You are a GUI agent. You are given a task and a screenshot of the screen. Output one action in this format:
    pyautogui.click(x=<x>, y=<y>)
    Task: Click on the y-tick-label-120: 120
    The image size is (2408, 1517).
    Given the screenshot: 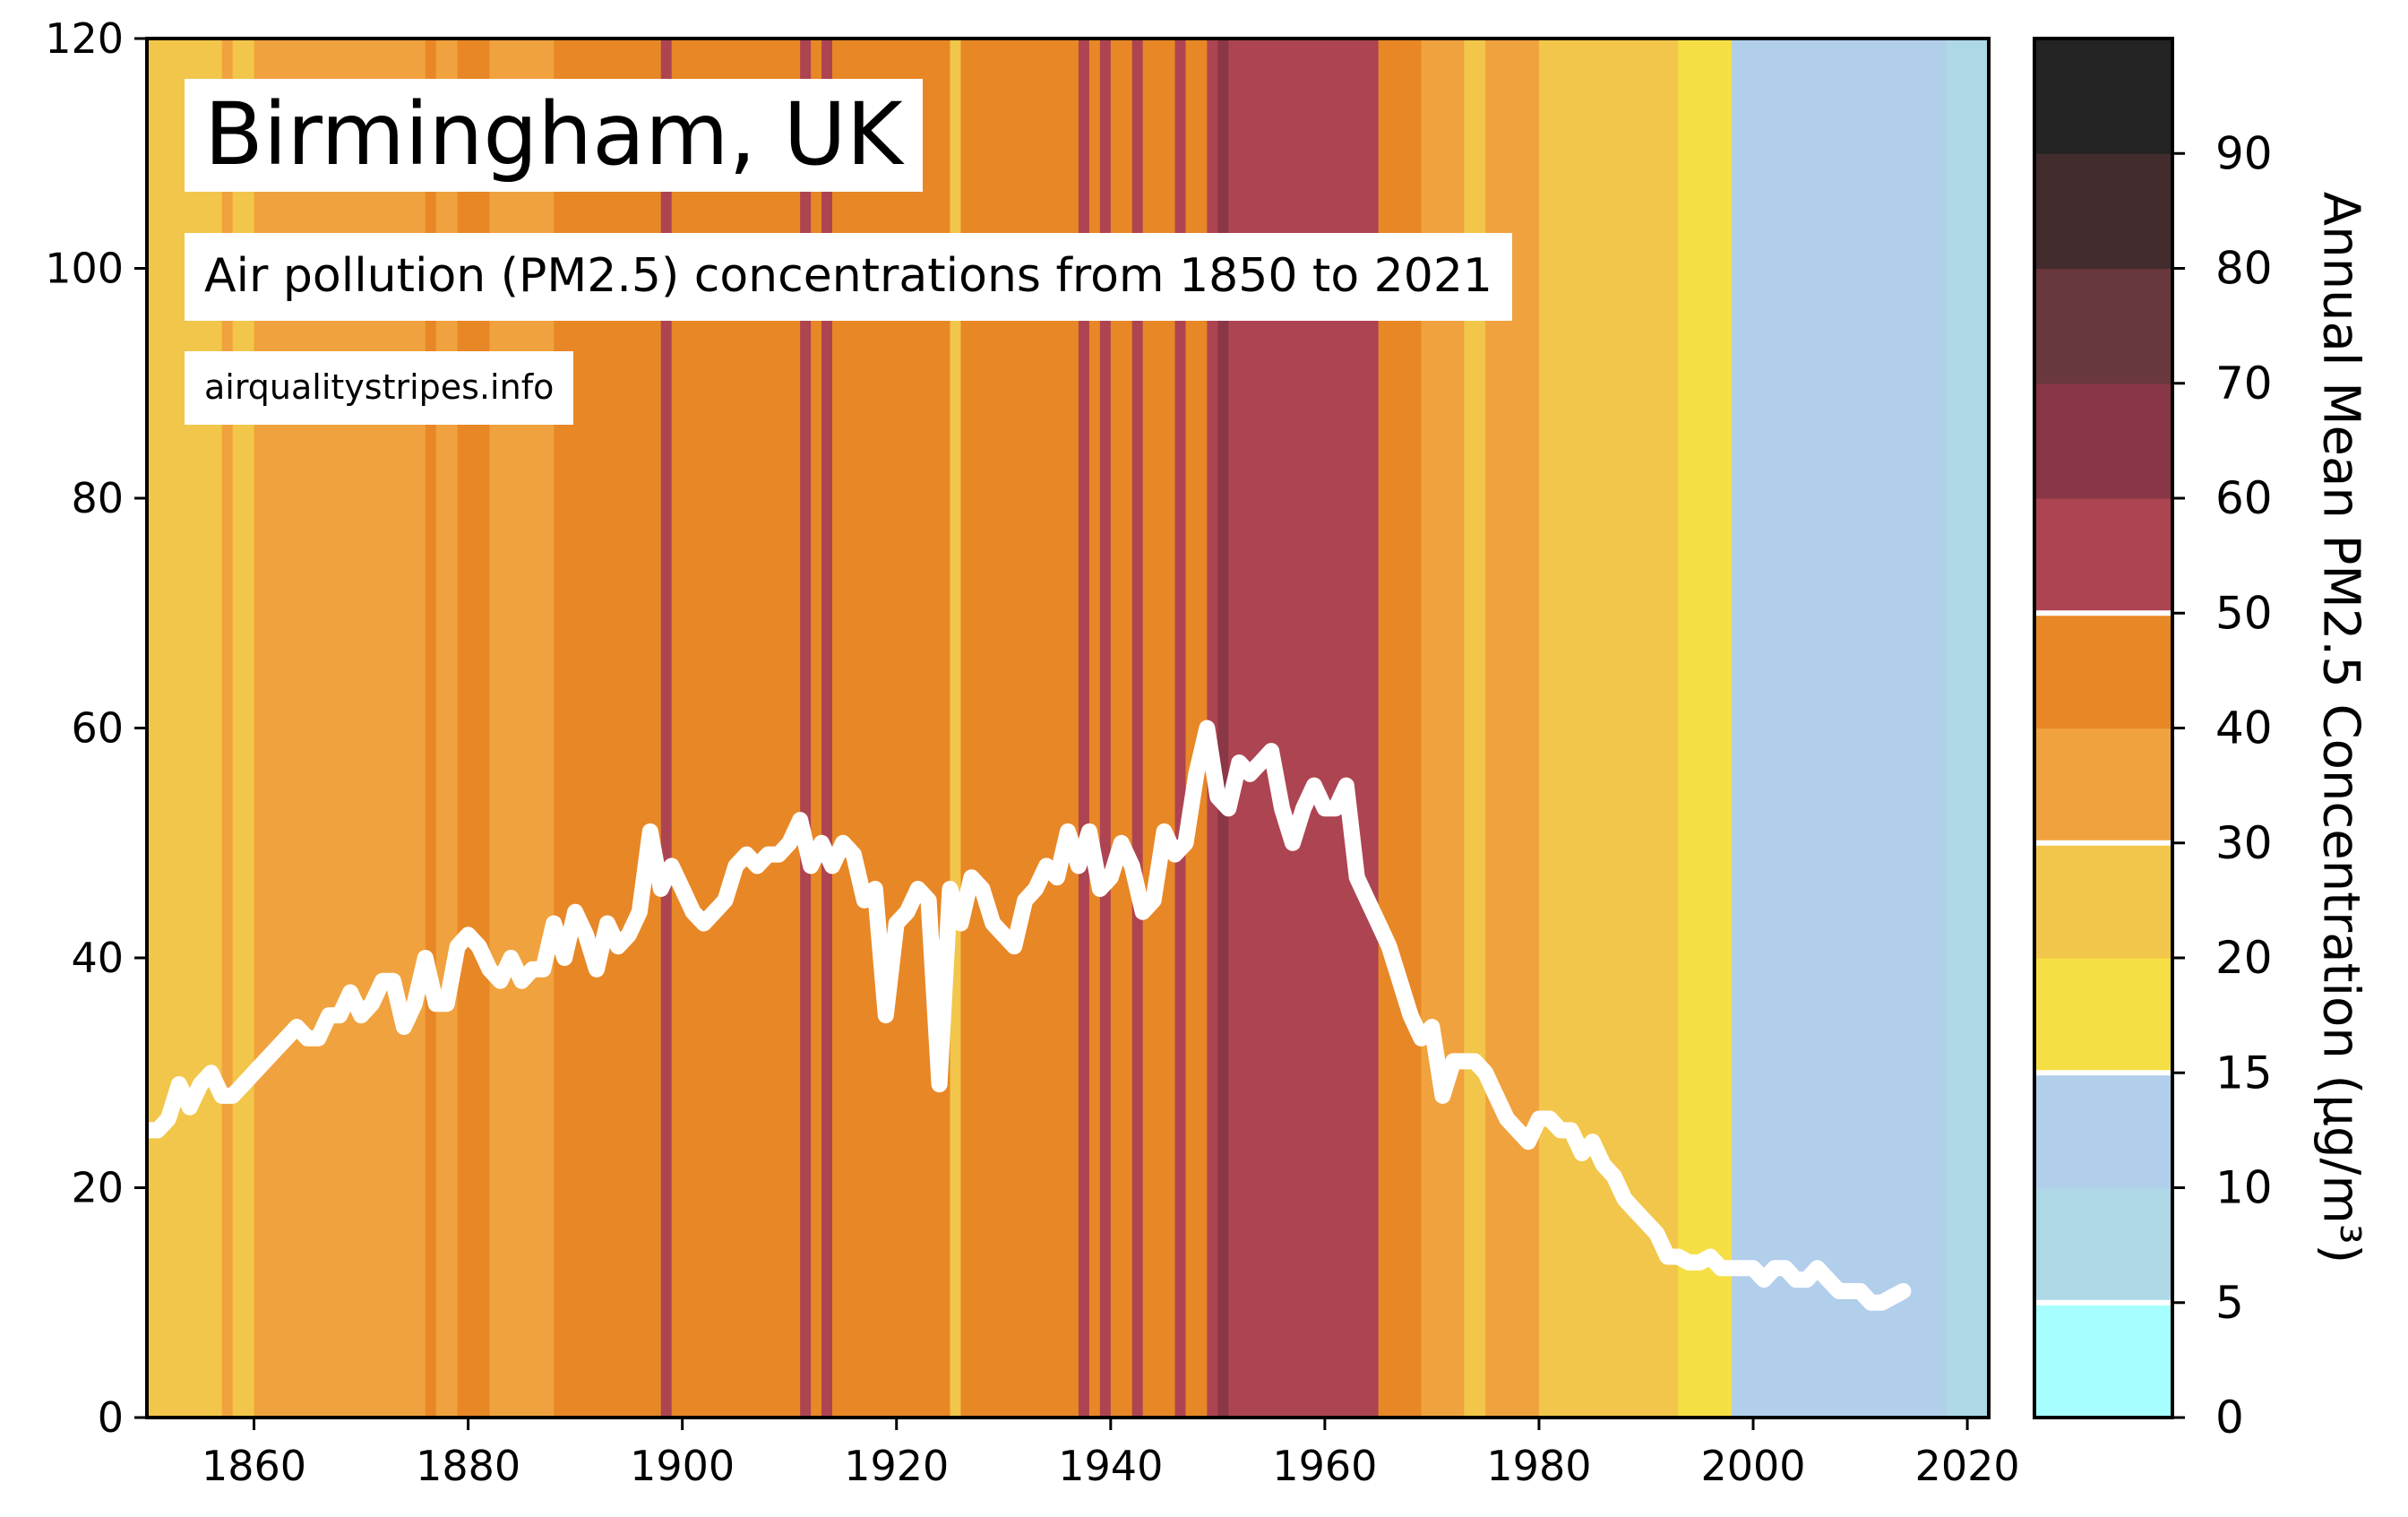 What is the action you would take?
    pyautogui.click(x=84, y=38)
    